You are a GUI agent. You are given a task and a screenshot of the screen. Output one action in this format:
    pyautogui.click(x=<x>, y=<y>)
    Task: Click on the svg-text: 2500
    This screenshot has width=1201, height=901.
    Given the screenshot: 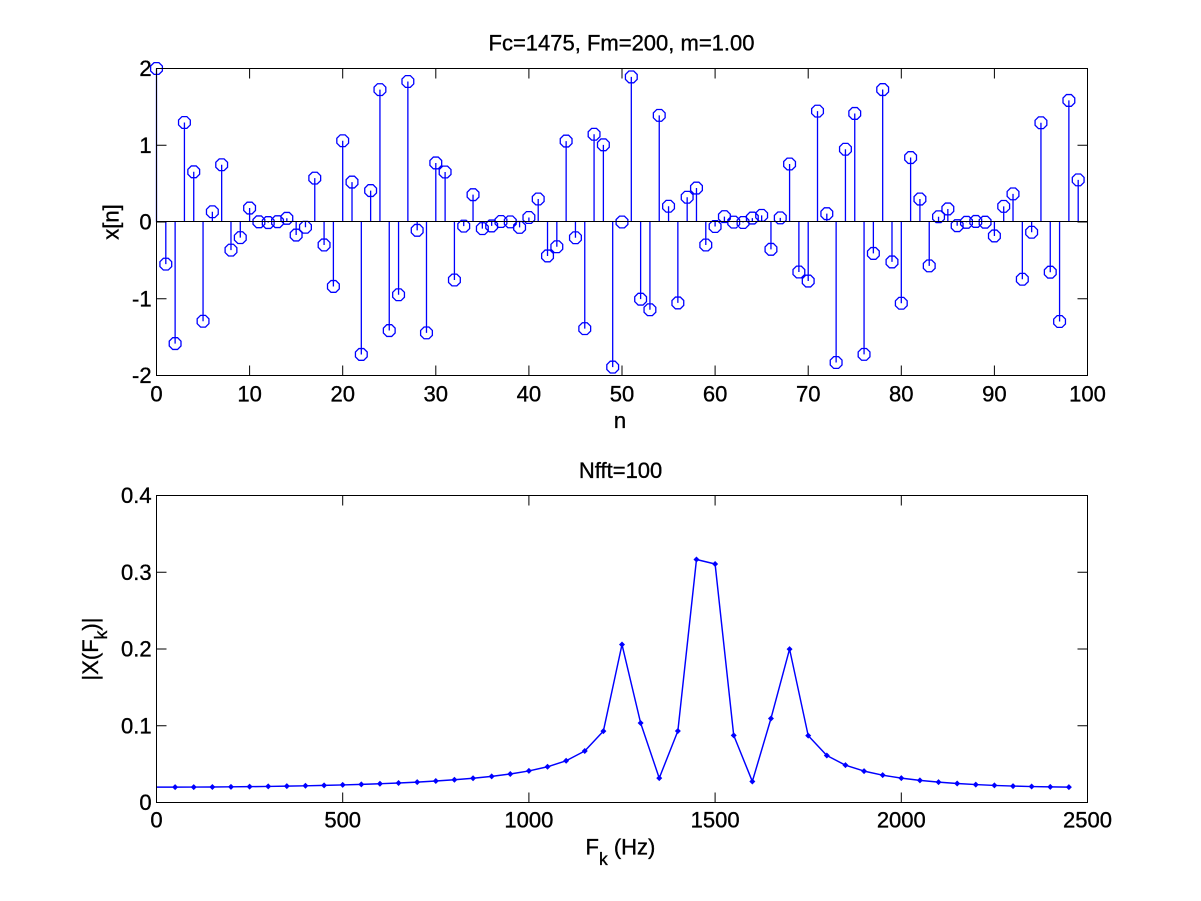 What is the action you would take?
    pyautogui.click(x=1087, y=820)
    